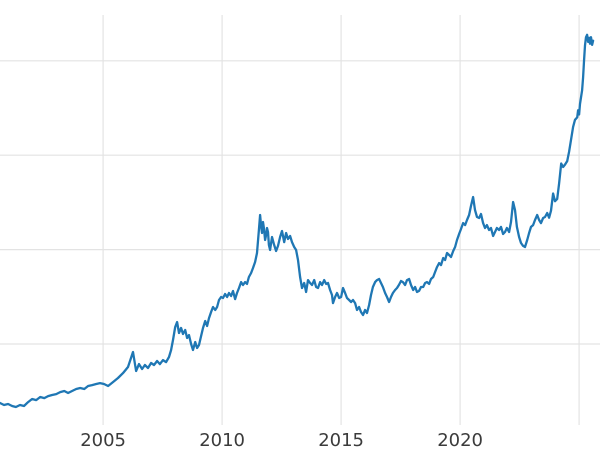 The width and height of the screenshot is (600, 450). What do you see at coordinates (222, 440) in the screenshot?
I see `x-tick-label: 2010` at bounding box center [222, 440].